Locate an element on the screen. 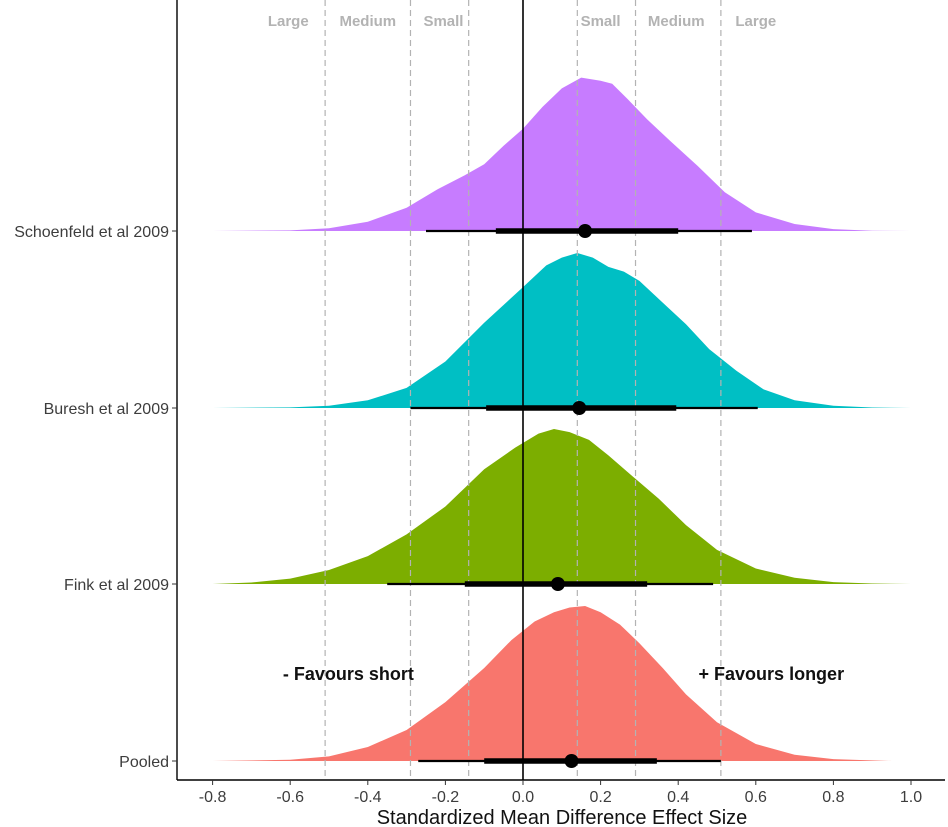  x-tick-label: -0.8 is located at coordinates (213, 797).